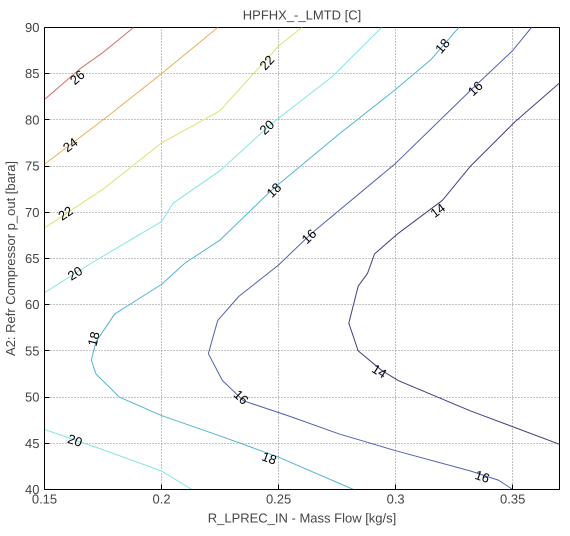 Image resolution: width=570 pixels, height=536 pixels. Describe the element at coordinates (32, 397) in the screenshot. I see `y-tick-label: 50` at that location.